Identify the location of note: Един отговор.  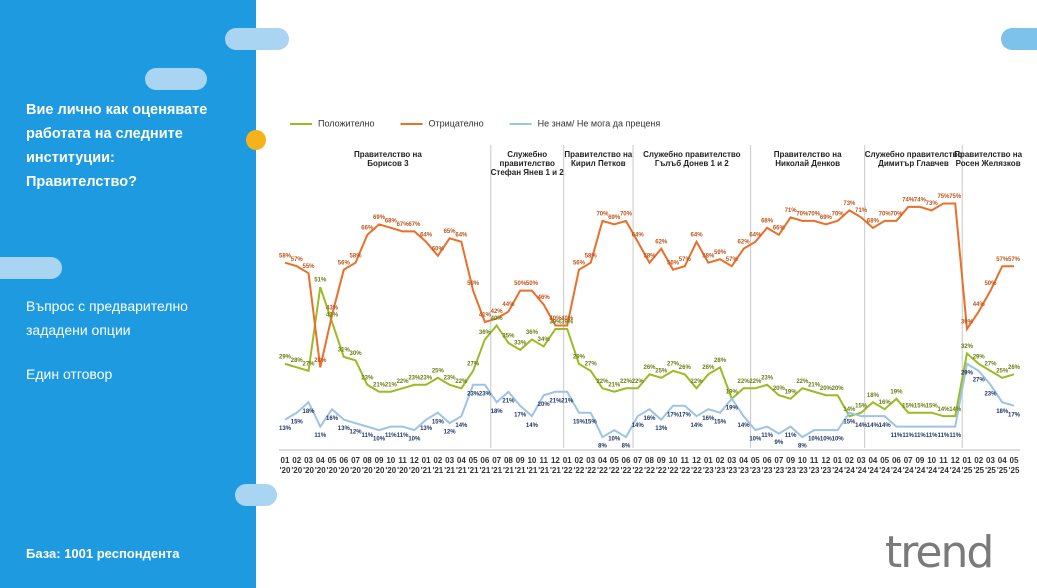
(69, 374).